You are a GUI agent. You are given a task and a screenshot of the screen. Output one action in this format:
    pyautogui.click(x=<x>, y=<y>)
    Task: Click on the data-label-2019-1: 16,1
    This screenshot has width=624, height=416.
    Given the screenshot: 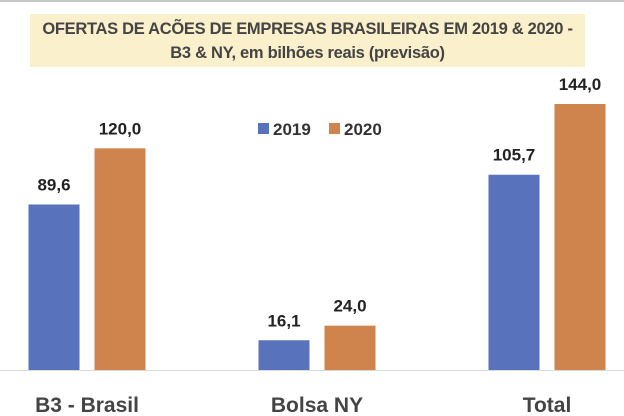 What is the action you would take?
    pyautogui.click(x=283, y=320)
    